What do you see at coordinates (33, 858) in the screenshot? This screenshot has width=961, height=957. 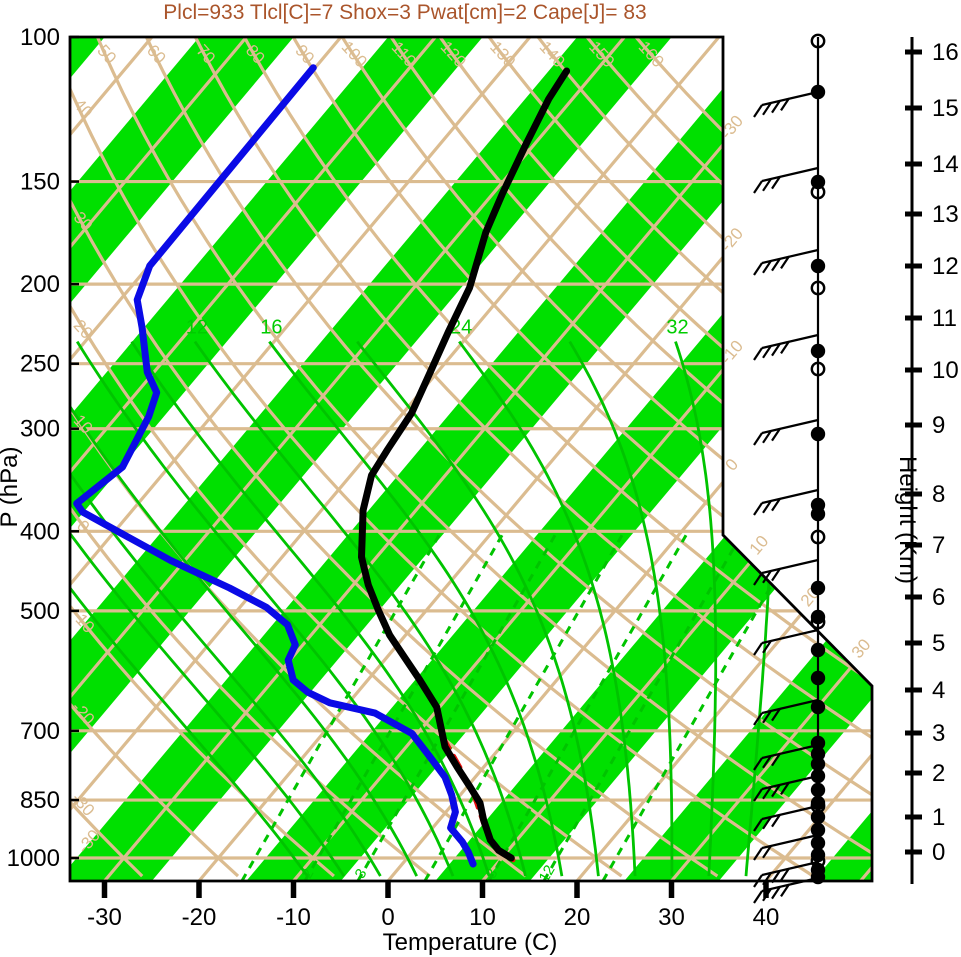 I see `pressure-tick-label: 1000` at bounding box center [33, 858].